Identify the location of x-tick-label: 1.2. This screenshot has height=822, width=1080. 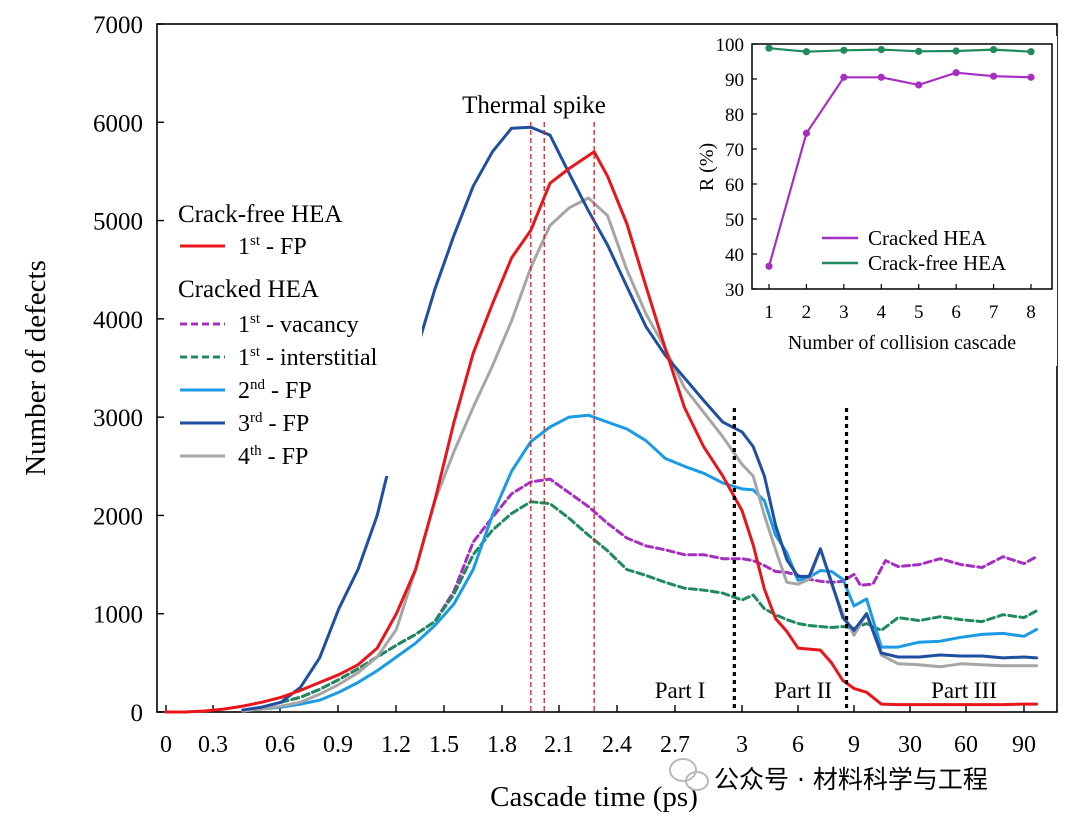
(396, 745).